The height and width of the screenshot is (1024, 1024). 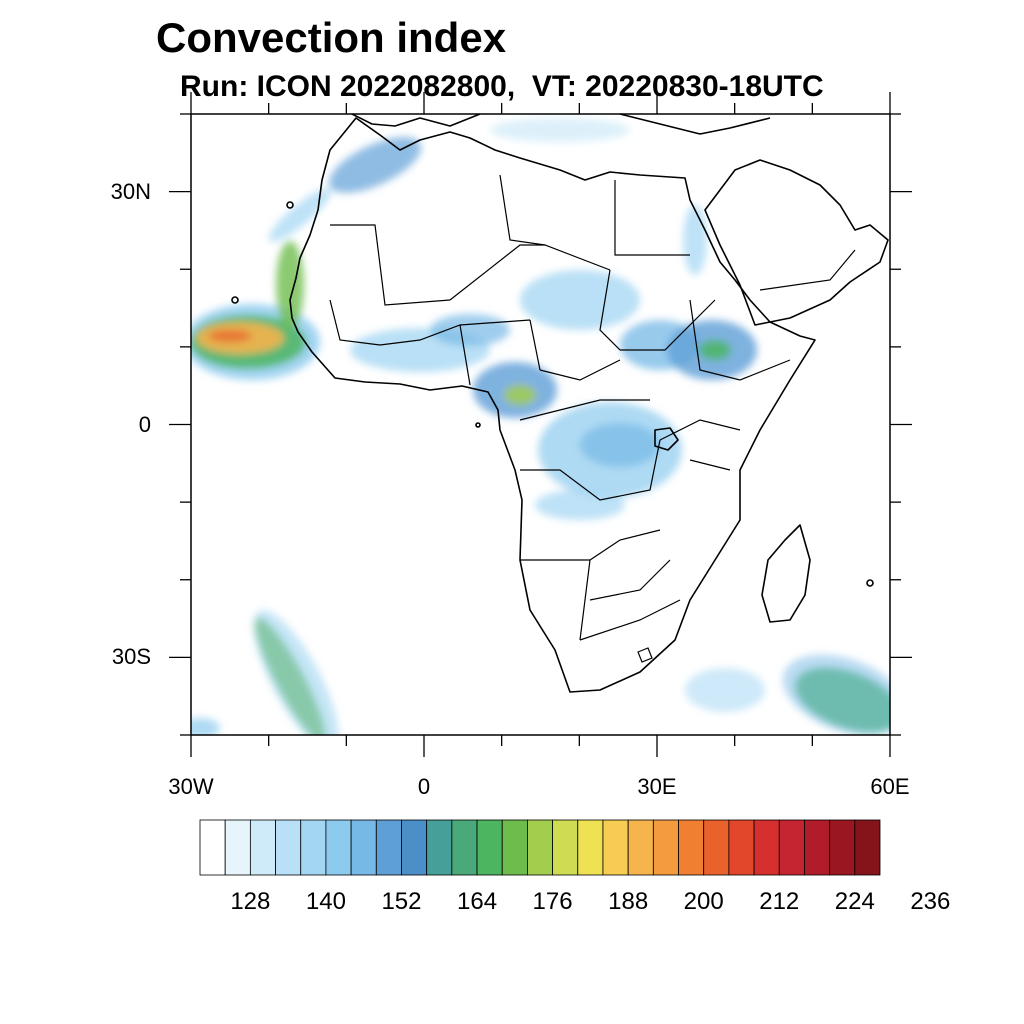 I want to click on field-cameroon-core, so click(x=520, y=395).